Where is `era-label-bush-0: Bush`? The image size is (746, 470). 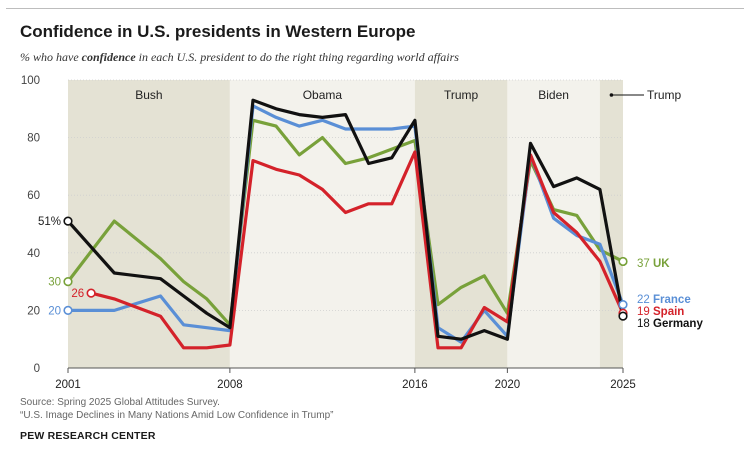
era-label-bush-0: Bush is located at coordinates (148, 95).